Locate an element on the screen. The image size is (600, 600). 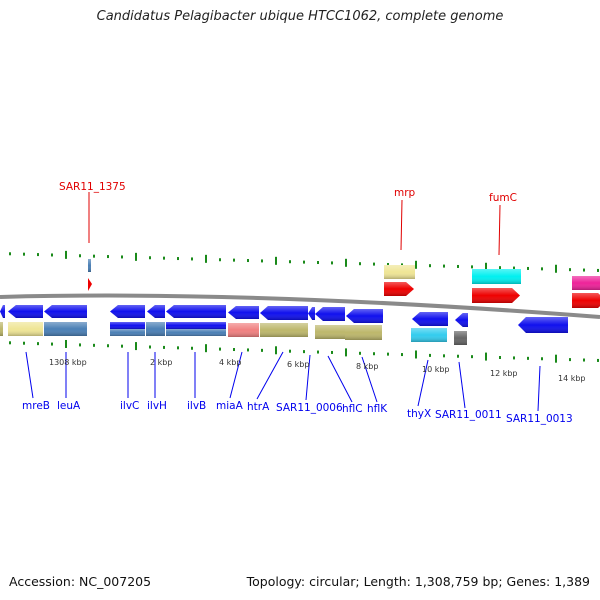
scale-label: 10 kbp is located at coordinates (436, 369).